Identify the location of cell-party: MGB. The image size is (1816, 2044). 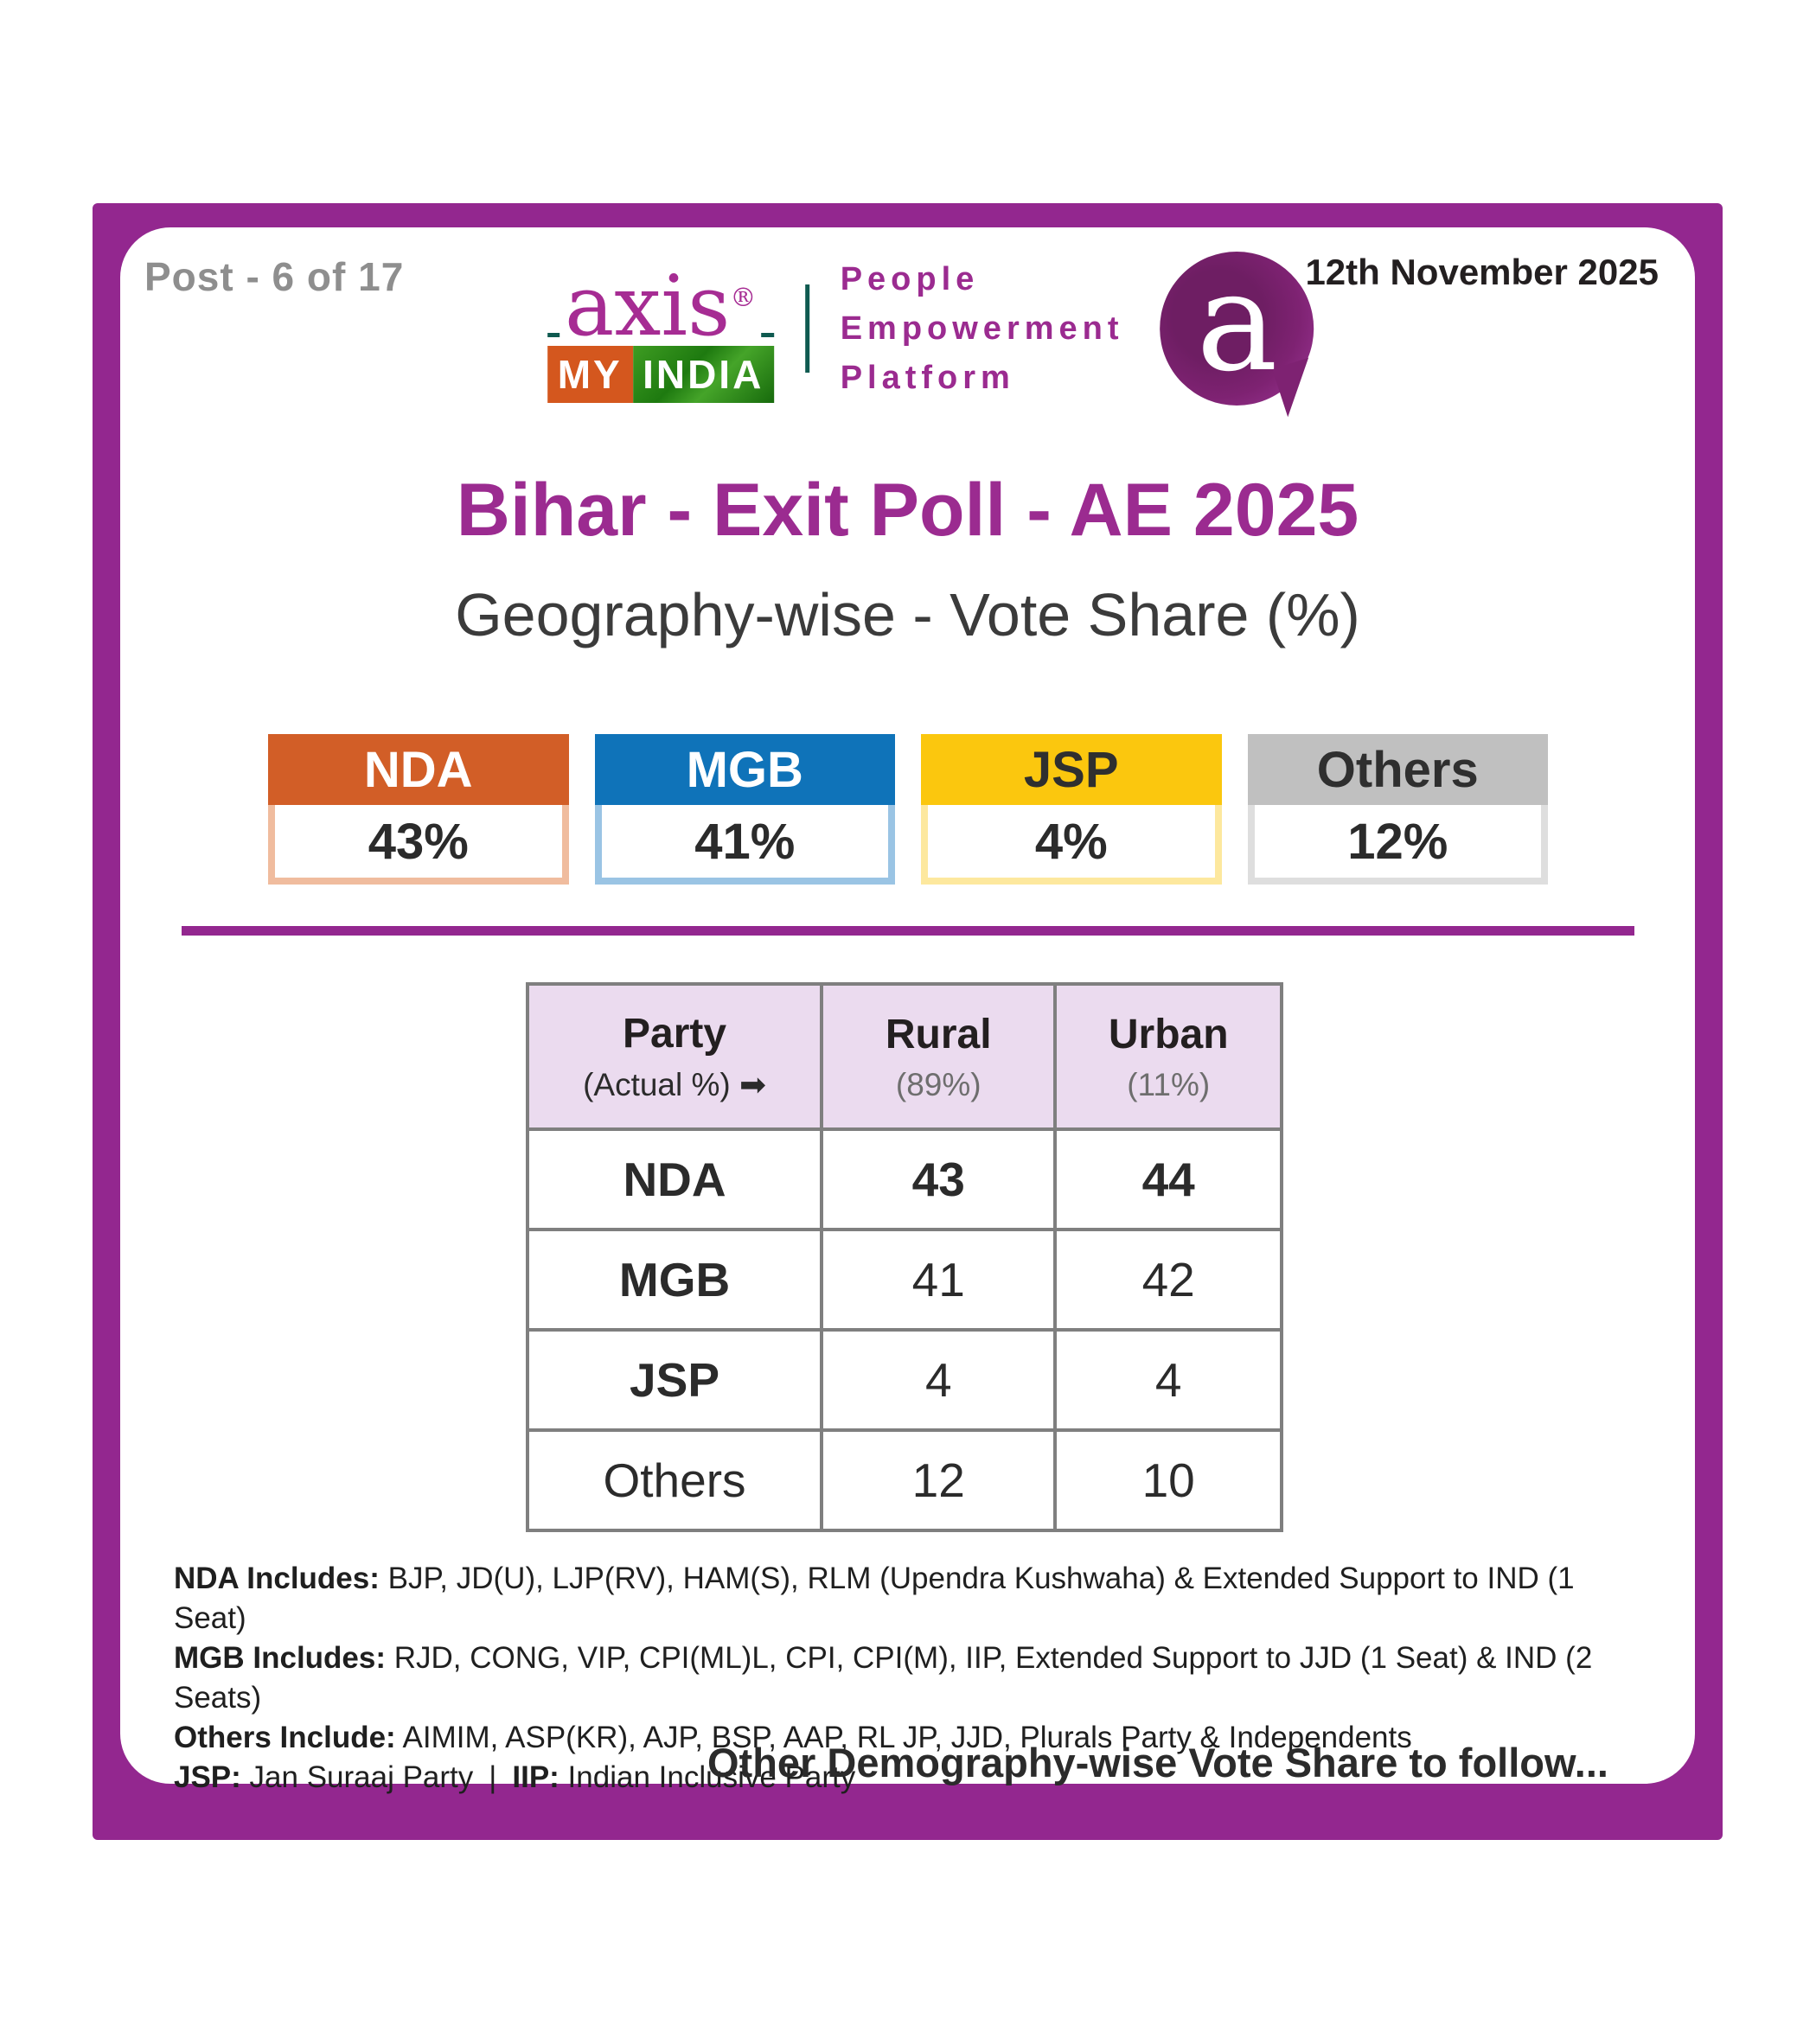
(674, 1280).